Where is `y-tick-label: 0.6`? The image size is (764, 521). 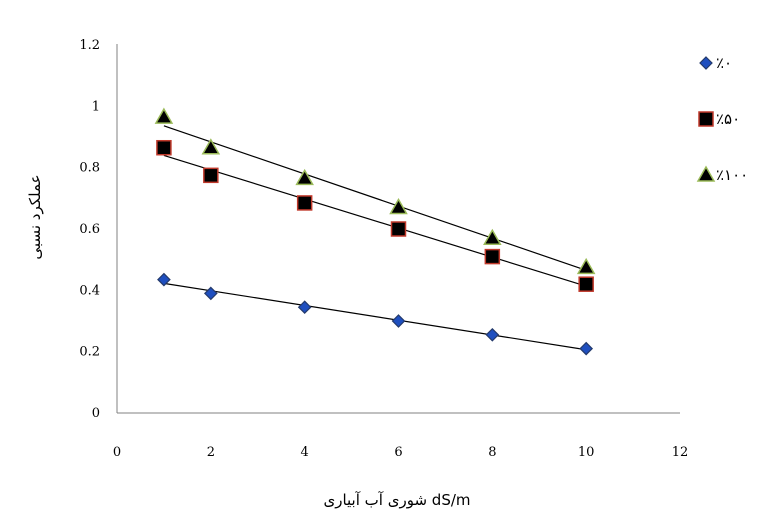 y-tick-label: 0.6 is located at coordinates (89, 229).